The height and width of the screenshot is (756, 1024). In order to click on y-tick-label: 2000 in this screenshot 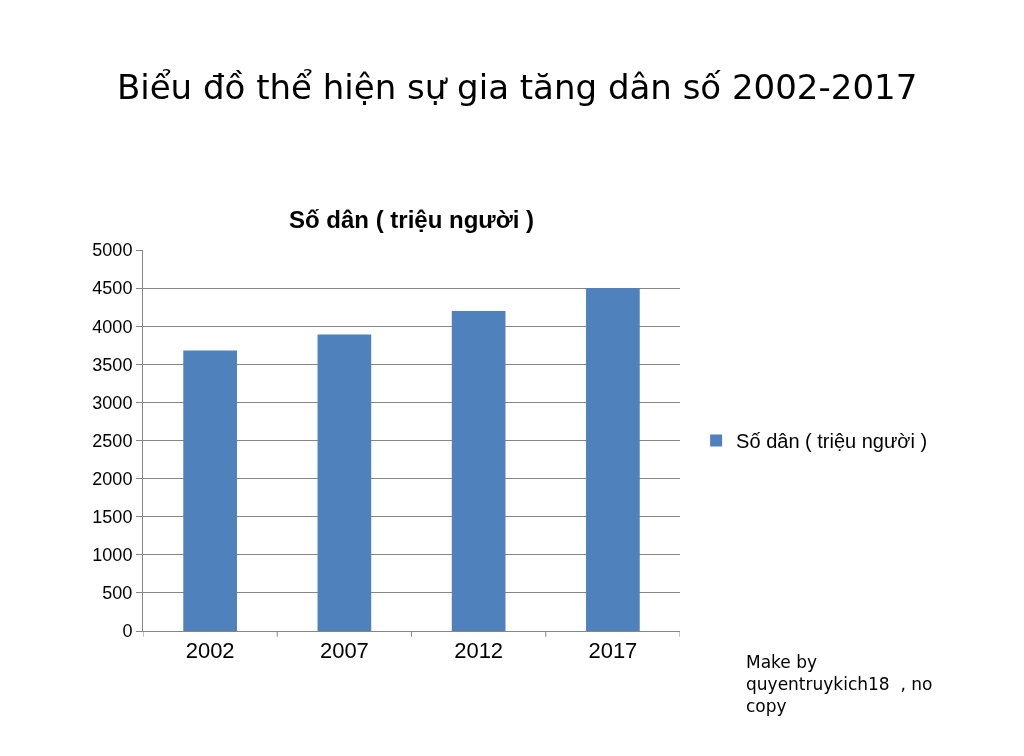, I will do `click(112, 478)`.